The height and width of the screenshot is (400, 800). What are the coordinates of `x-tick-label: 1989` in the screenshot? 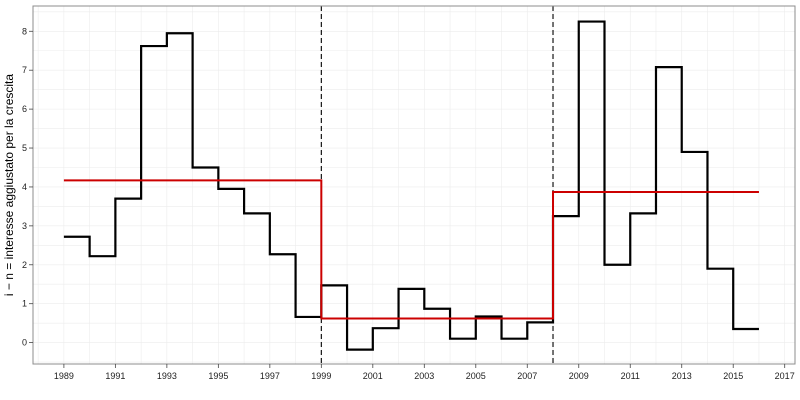 It's located at (64, 376).